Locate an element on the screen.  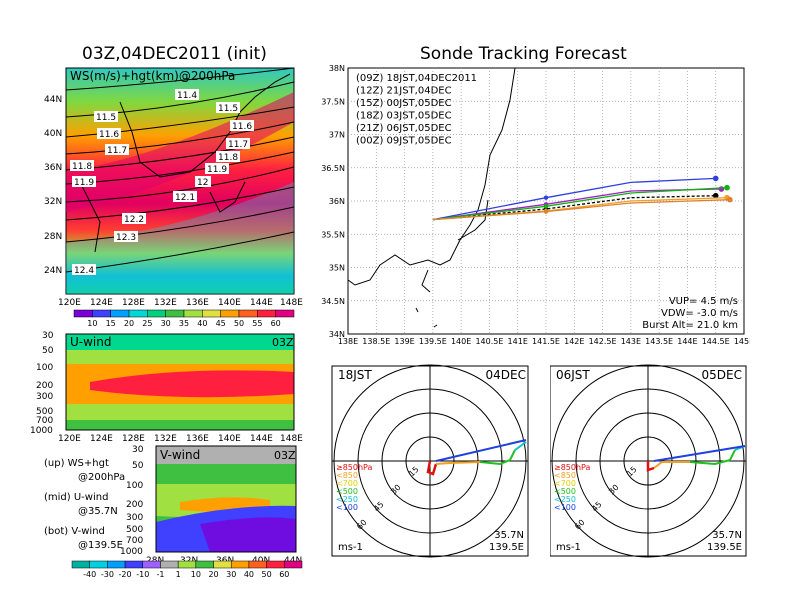
burst-point is located at coordinates (727, 187).